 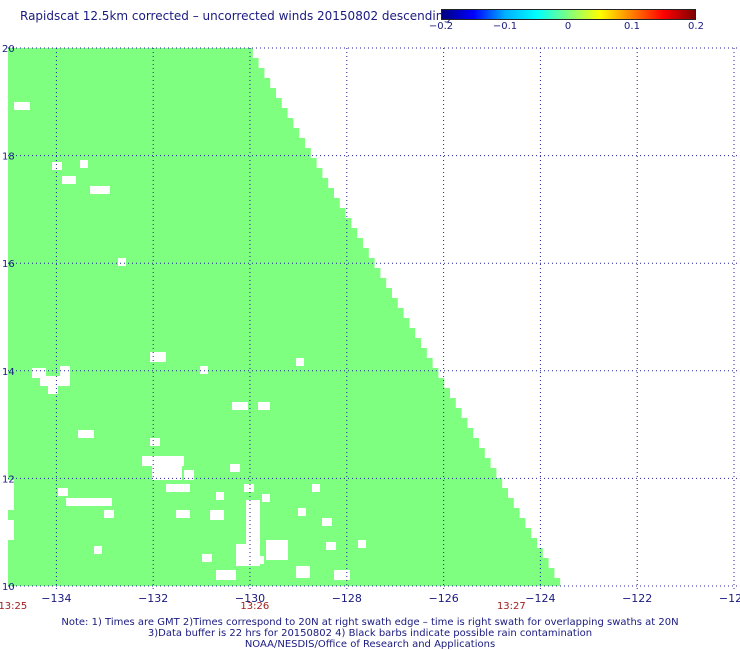 I want to click on colorbar-tick: −0.2, so click(x=441, y=26).